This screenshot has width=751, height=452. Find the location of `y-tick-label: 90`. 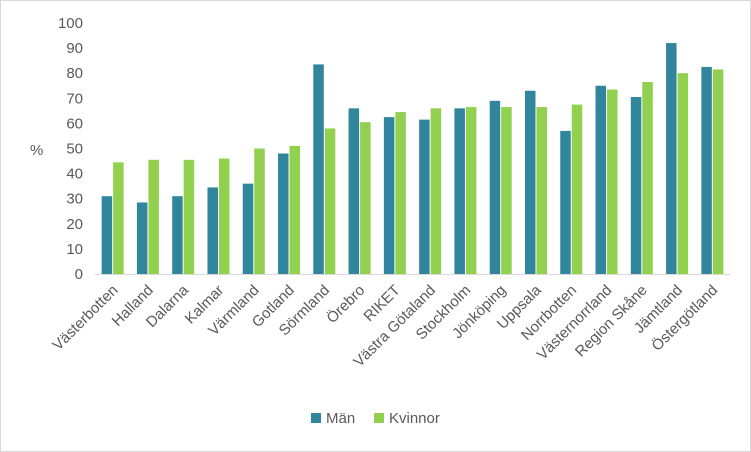

y-tick-label: 90 is located at coordinates (74, 48).